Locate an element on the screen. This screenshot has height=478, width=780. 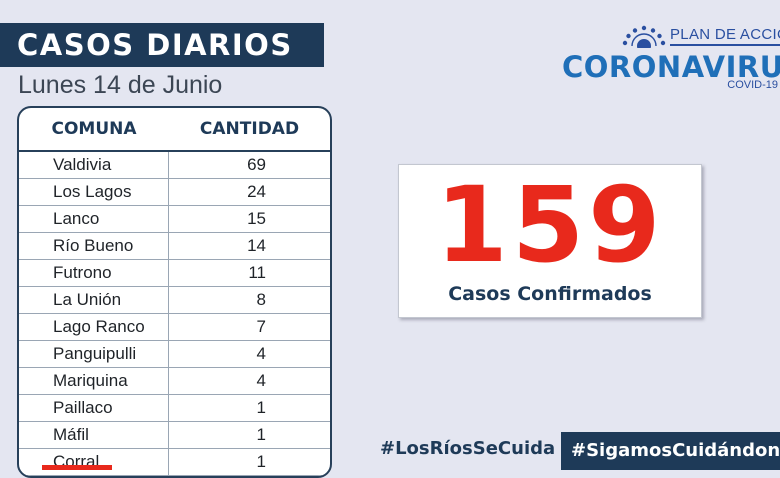
total-cases-card: 159 Casos Confirmados is located at coordinates (550, 241).